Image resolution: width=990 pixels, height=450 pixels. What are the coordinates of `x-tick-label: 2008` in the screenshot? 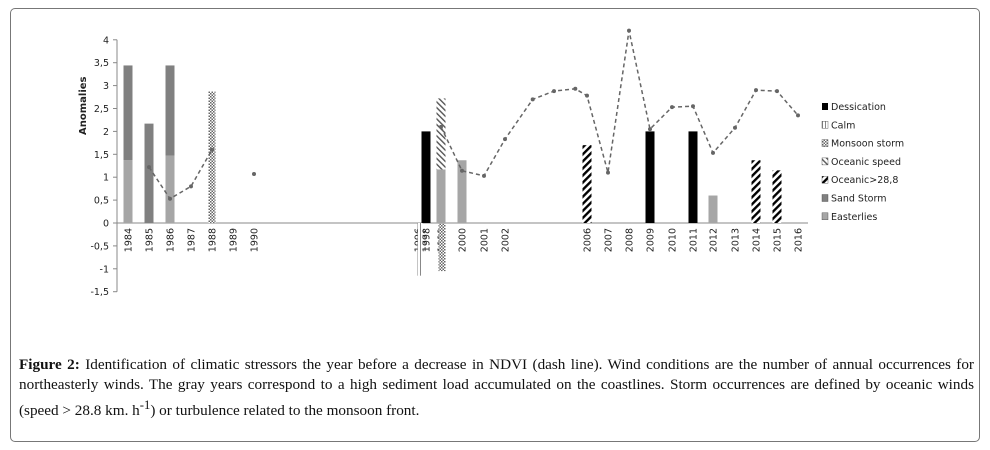 It's located at (630, 240).